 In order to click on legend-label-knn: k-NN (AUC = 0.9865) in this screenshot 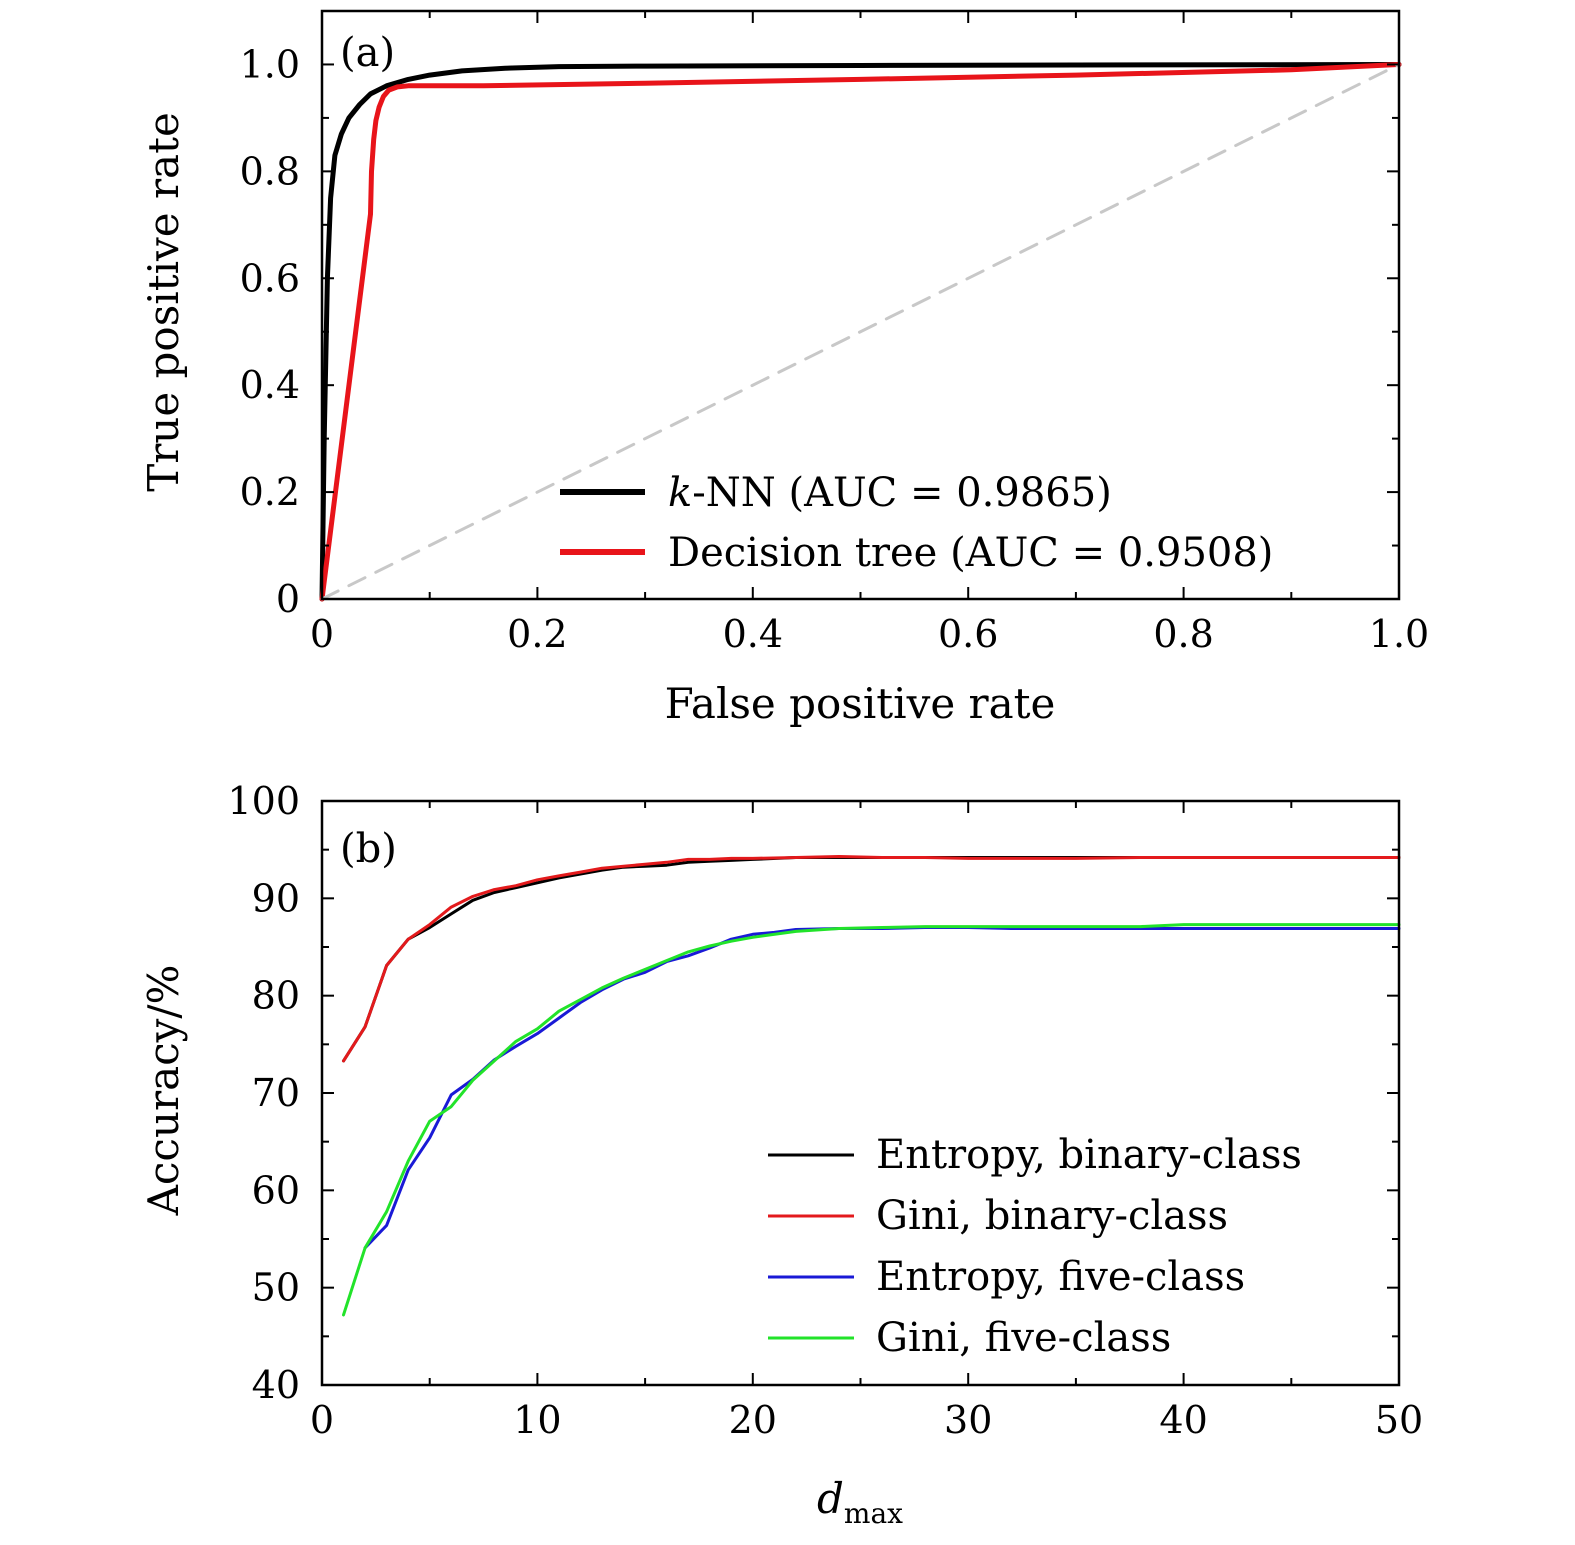, I will do `click(890, 493)`.